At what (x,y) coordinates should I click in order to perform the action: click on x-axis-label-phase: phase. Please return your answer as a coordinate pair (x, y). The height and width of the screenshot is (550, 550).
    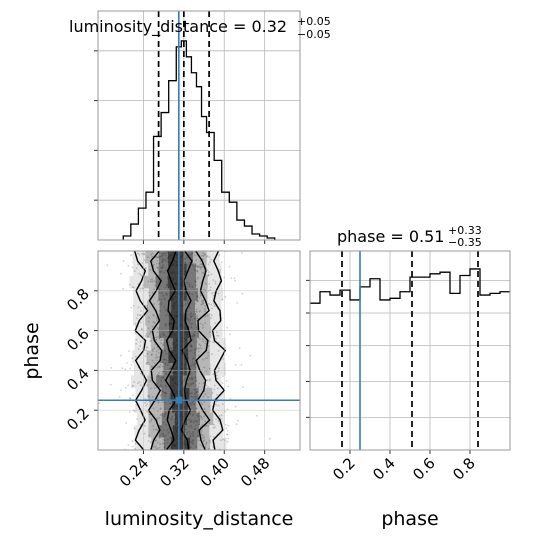
    Looking at the image, I should click on (409, 519).